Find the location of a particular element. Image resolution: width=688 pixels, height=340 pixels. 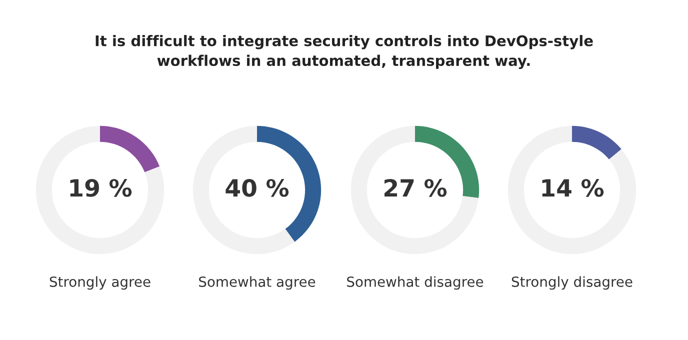

text: Strongly disagree is located at coordinates (572, 283).